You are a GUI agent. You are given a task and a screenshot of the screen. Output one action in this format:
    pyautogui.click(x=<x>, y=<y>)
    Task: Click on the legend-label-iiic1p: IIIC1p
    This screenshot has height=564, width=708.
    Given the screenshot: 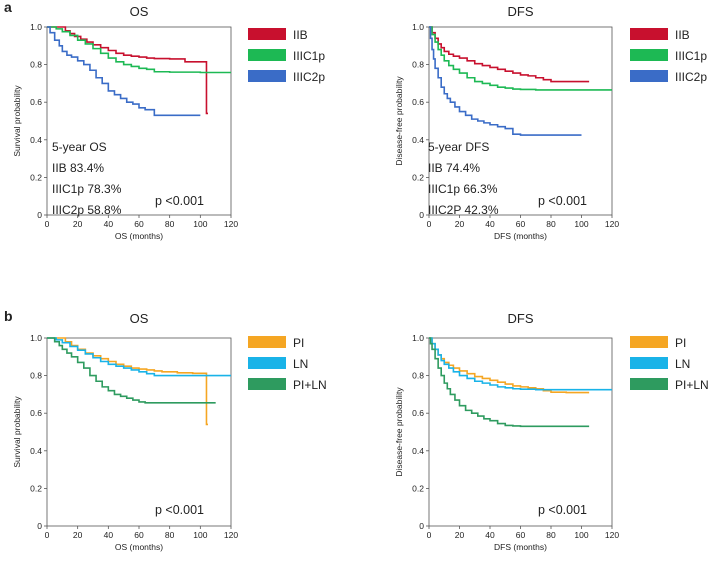 What is the action you would take?
    pyautogui.click(x=691, y=56)
    